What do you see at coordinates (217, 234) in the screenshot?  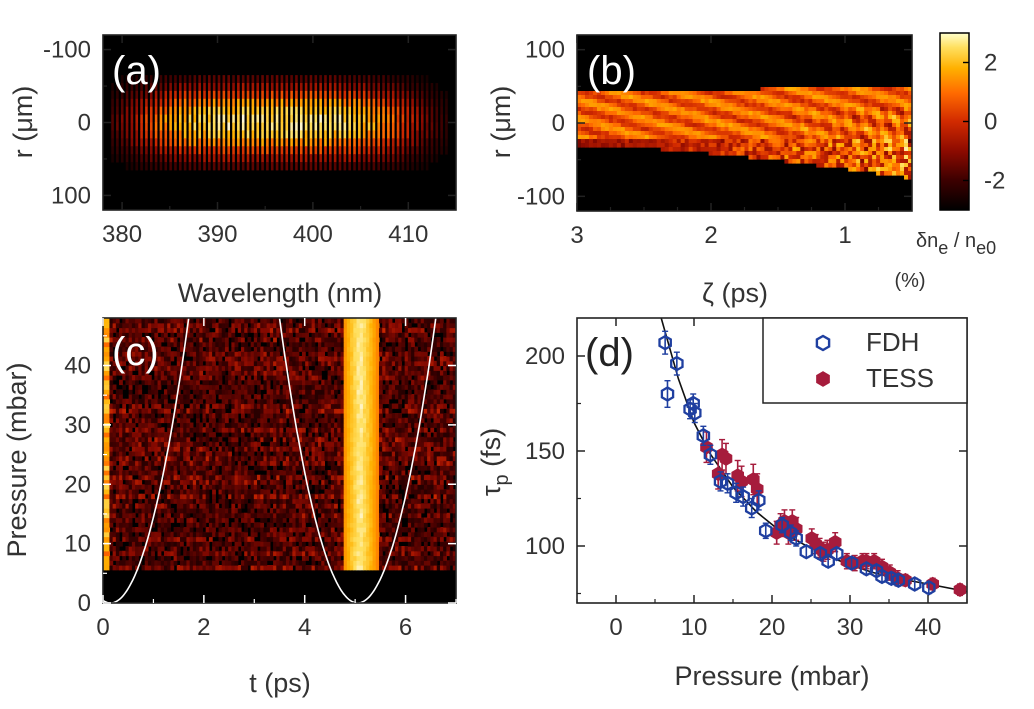 I see `x-tick-label: 390` at bounding box center [217, 234].